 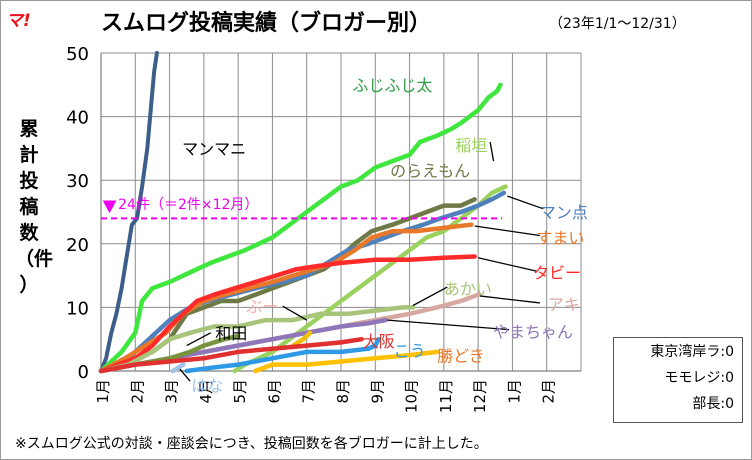 What do you see at coordinates (231, 333) in the screenshot?
I see `series-label: 和田` at bounding box center [231, 333].